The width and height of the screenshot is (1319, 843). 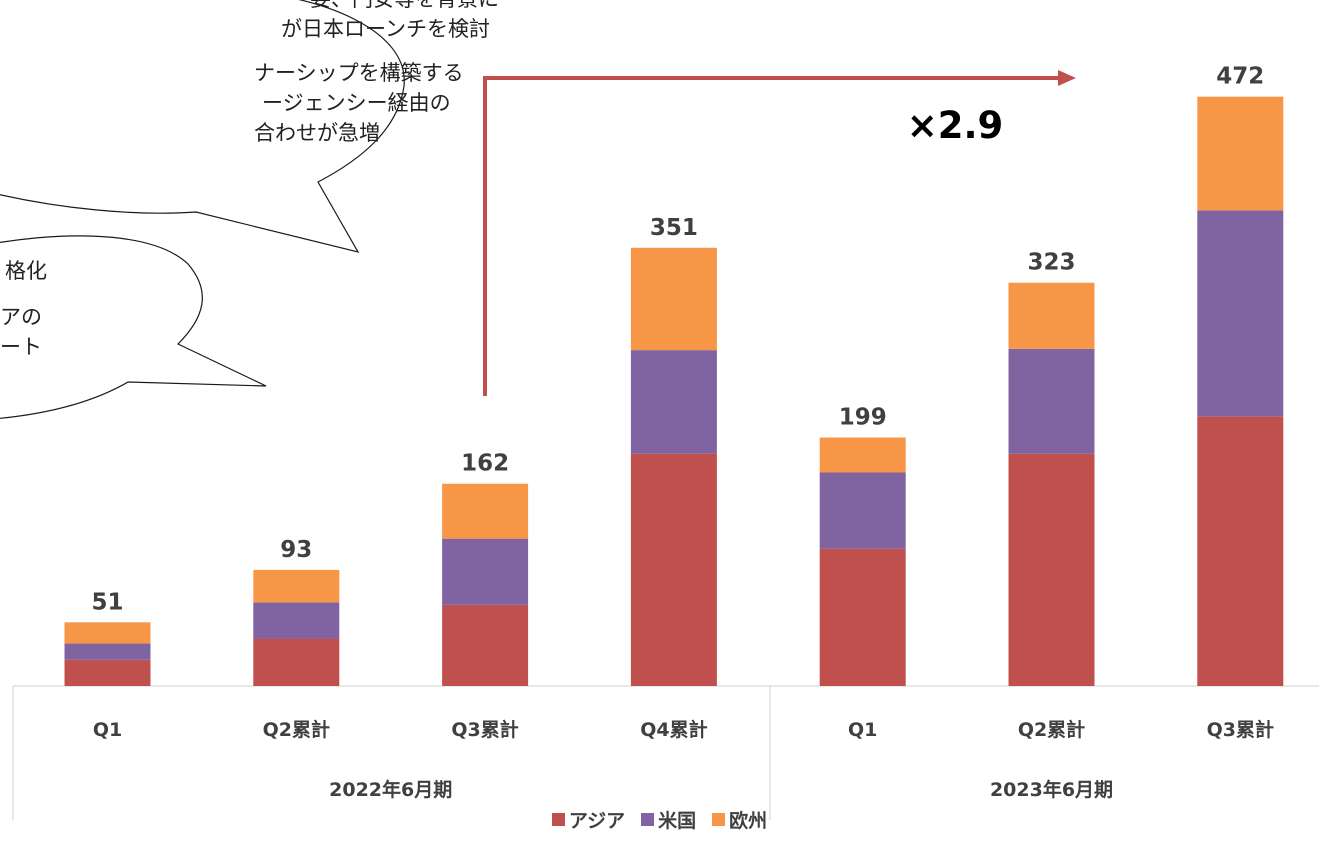 I want to click on growth-arrow-head, so click(x=1067, y=78).